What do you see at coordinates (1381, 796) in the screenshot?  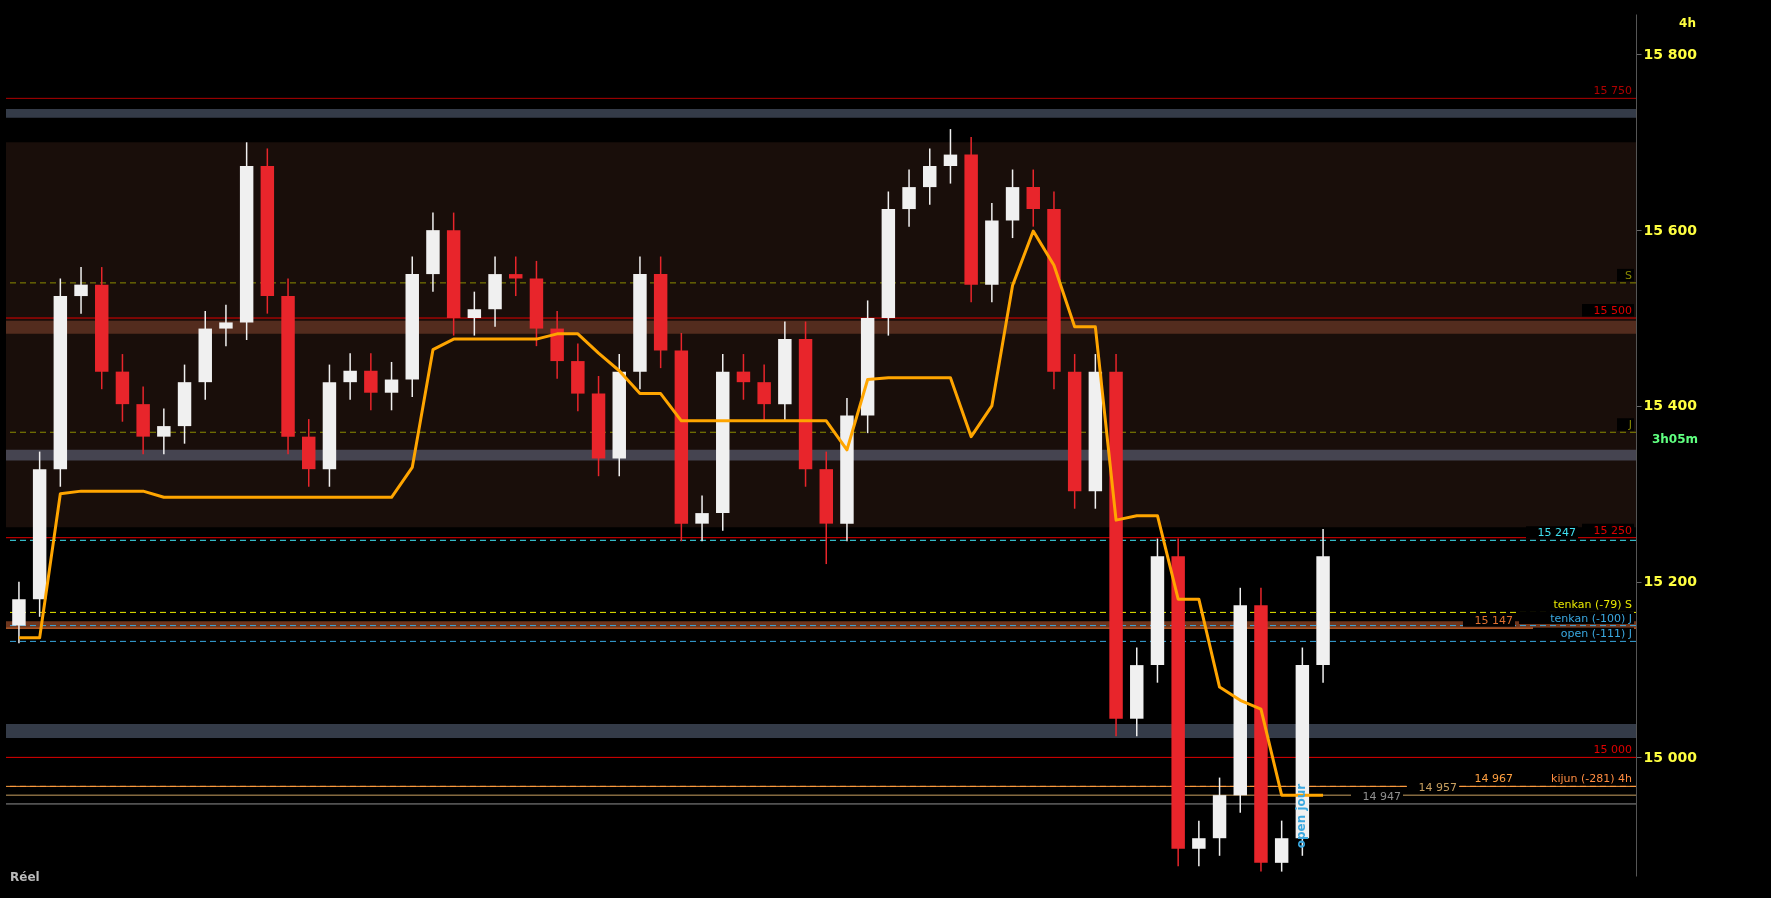 I see `ref-line-label: 14 947` at bounding box center [1381, 796].